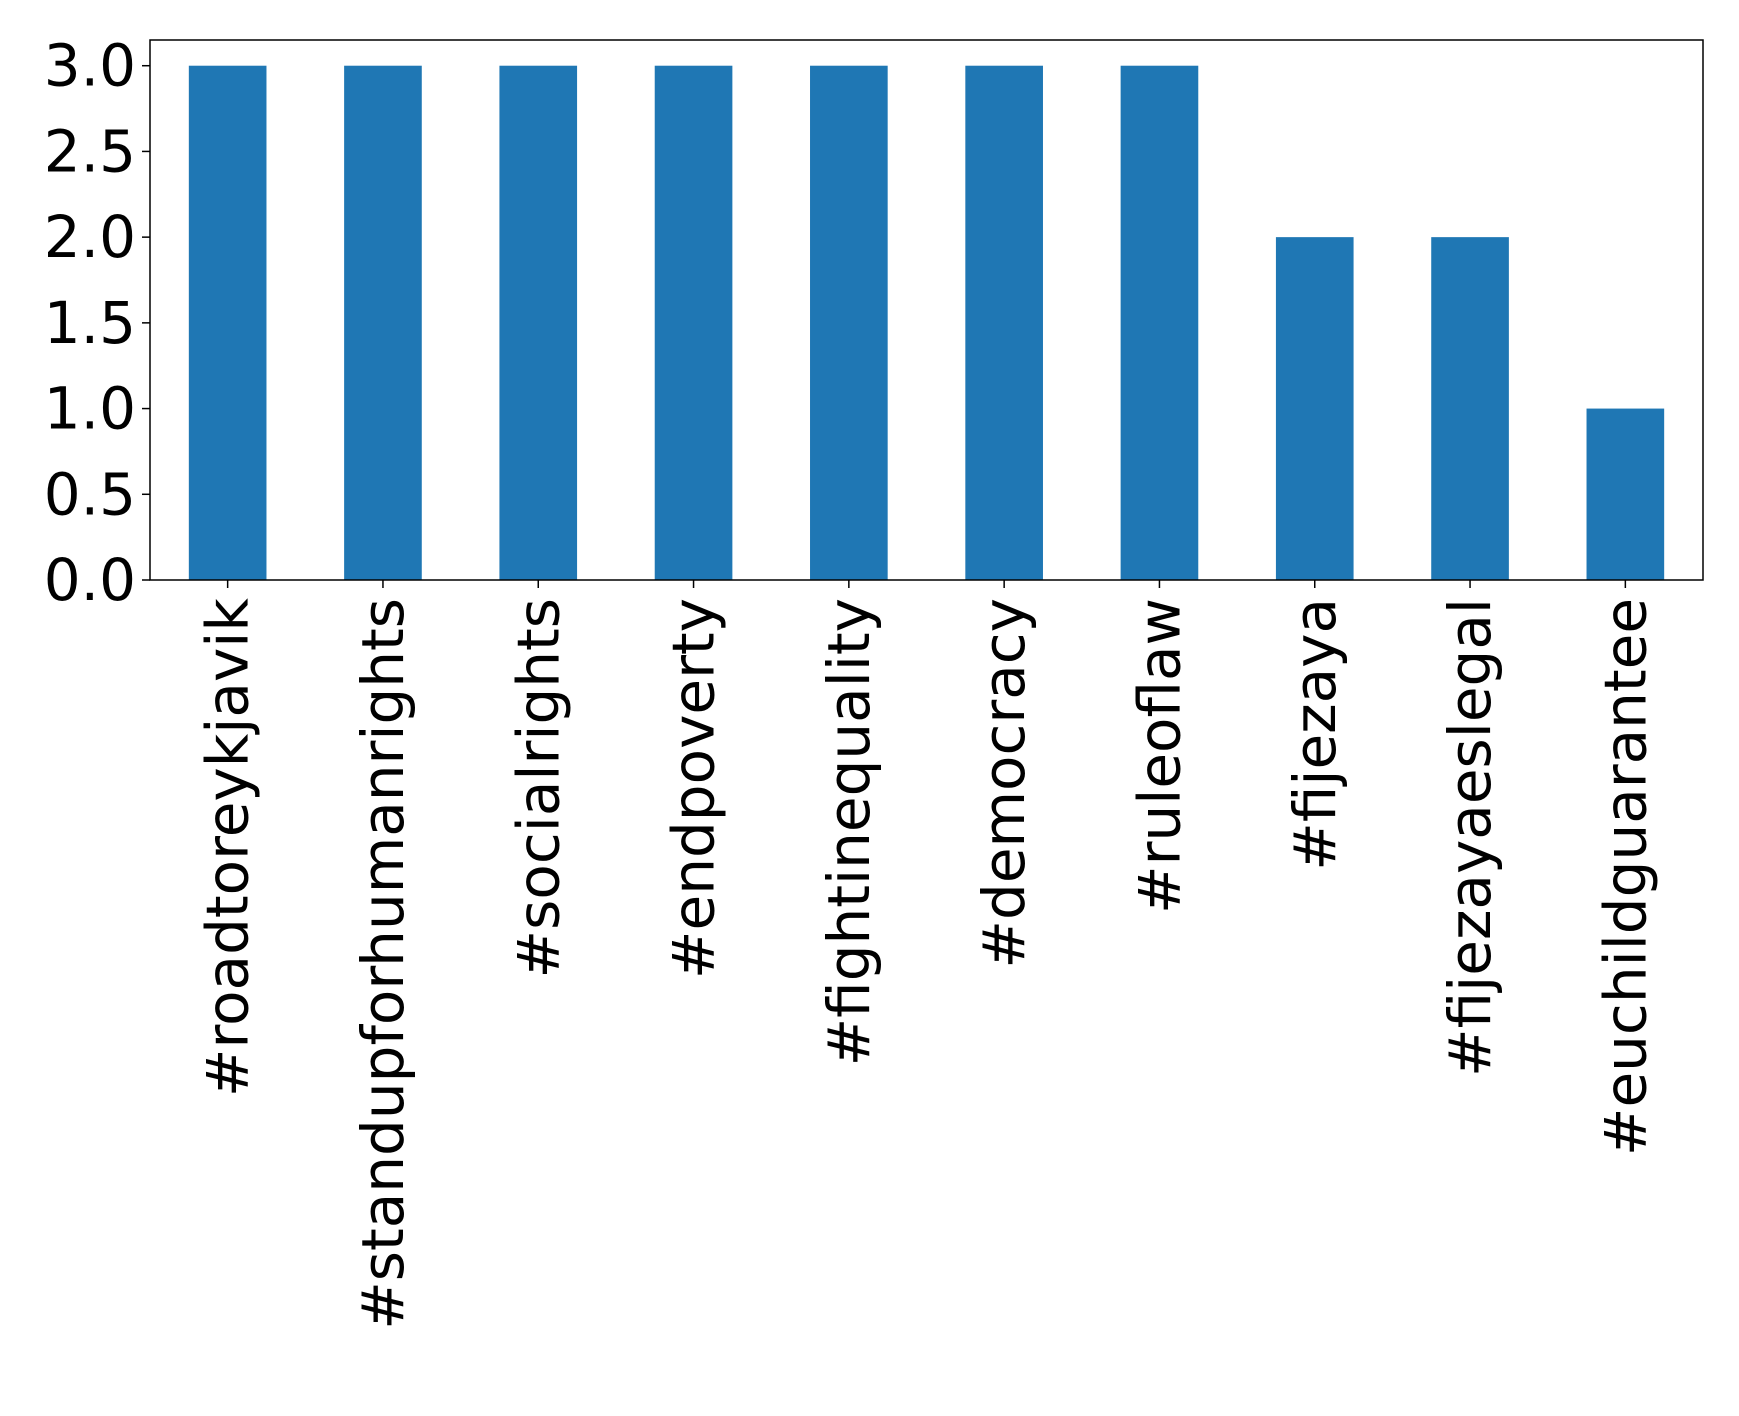 The width and height of the screenshot is (1739, 1416). I want to click on y-tick-label: 2.5, so click(90, 151).